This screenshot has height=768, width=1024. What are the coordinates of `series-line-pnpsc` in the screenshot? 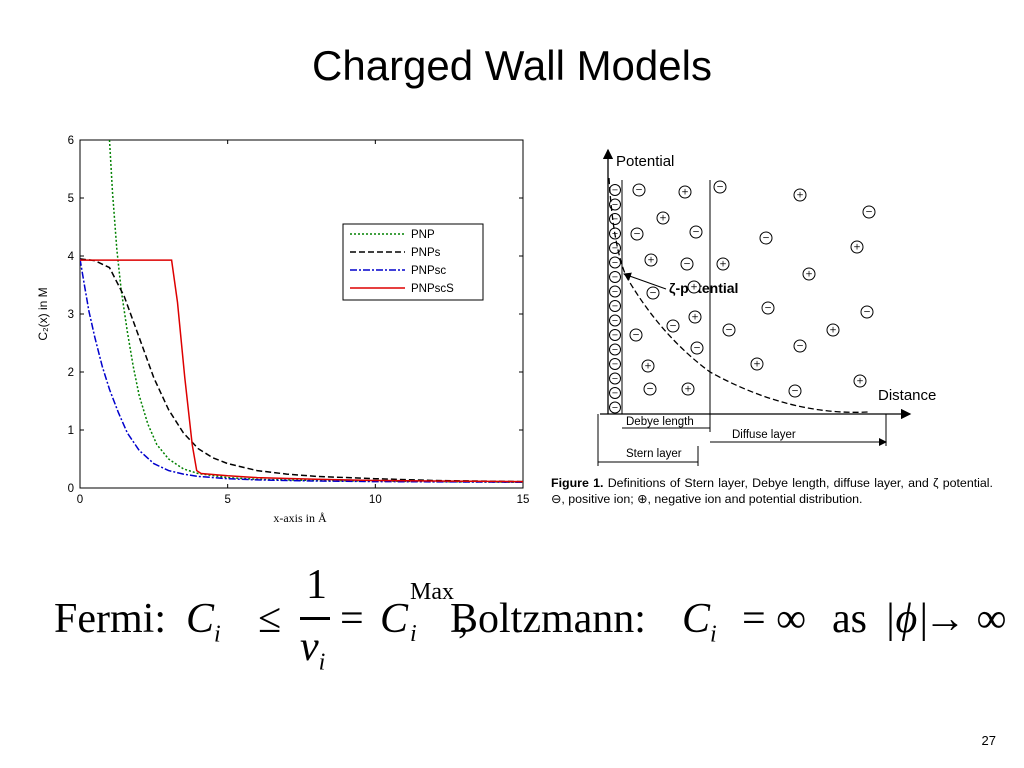 It's located at (301, 370).